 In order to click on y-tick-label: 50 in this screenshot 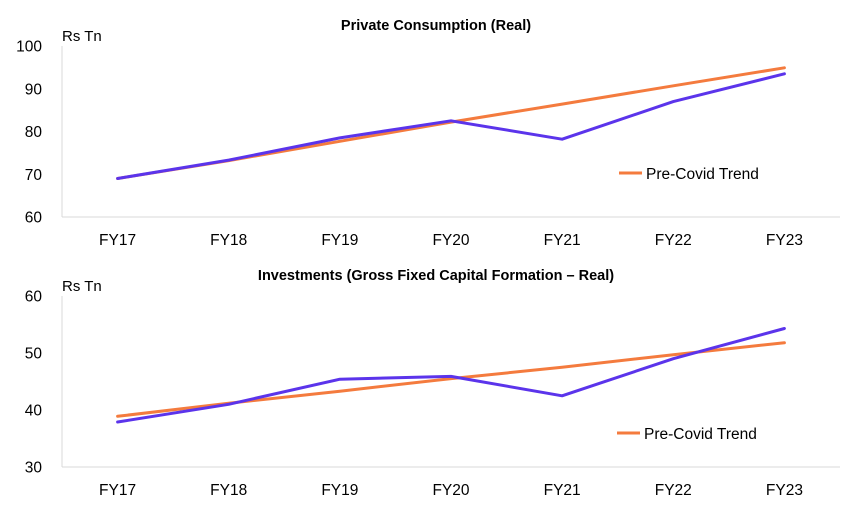, I will do `click(34, 354)`.